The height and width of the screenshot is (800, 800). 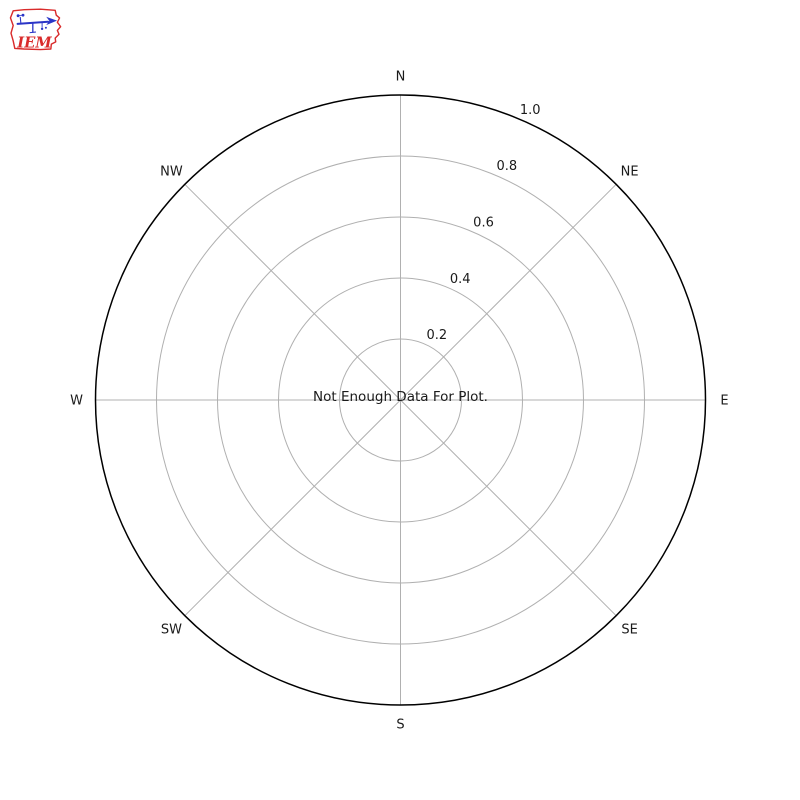 What do you see at coordinates (76, 401) in the screenshot?
I see `direction-label-w: W` at bounding box center [76, 401].